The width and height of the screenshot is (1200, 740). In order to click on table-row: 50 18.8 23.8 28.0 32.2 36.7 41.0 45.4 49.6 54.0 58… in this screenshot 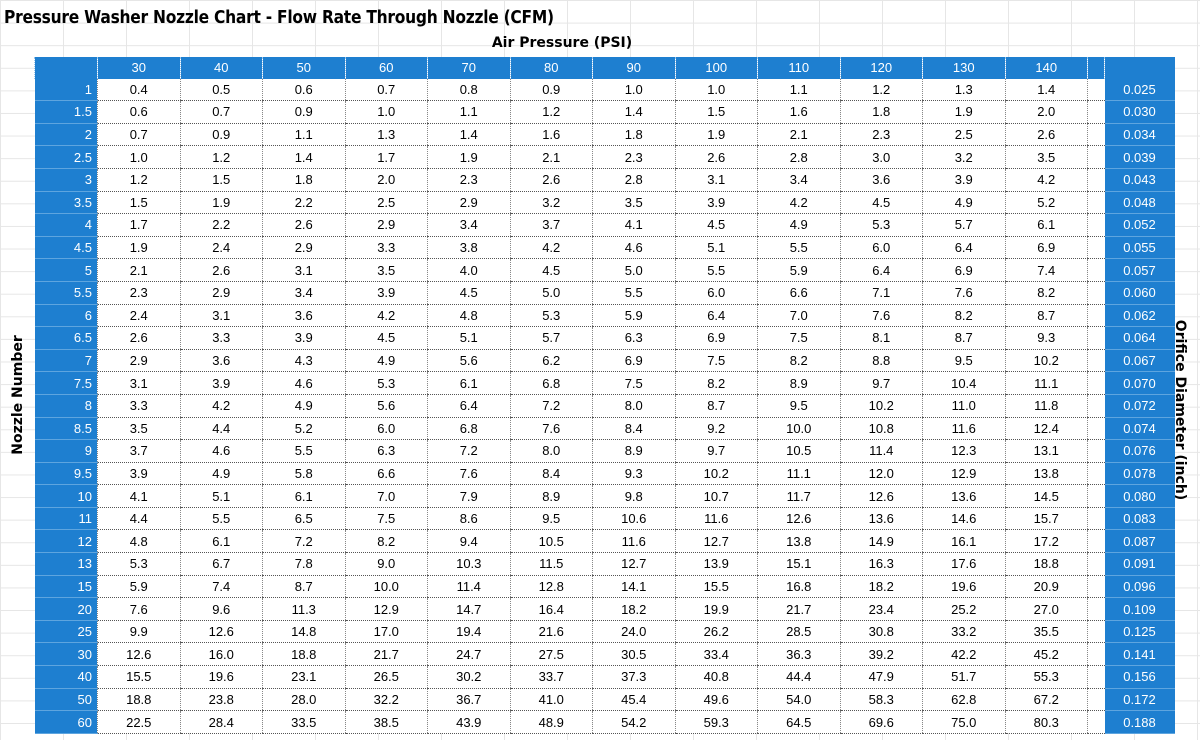, I will do `click(604, 700)`.